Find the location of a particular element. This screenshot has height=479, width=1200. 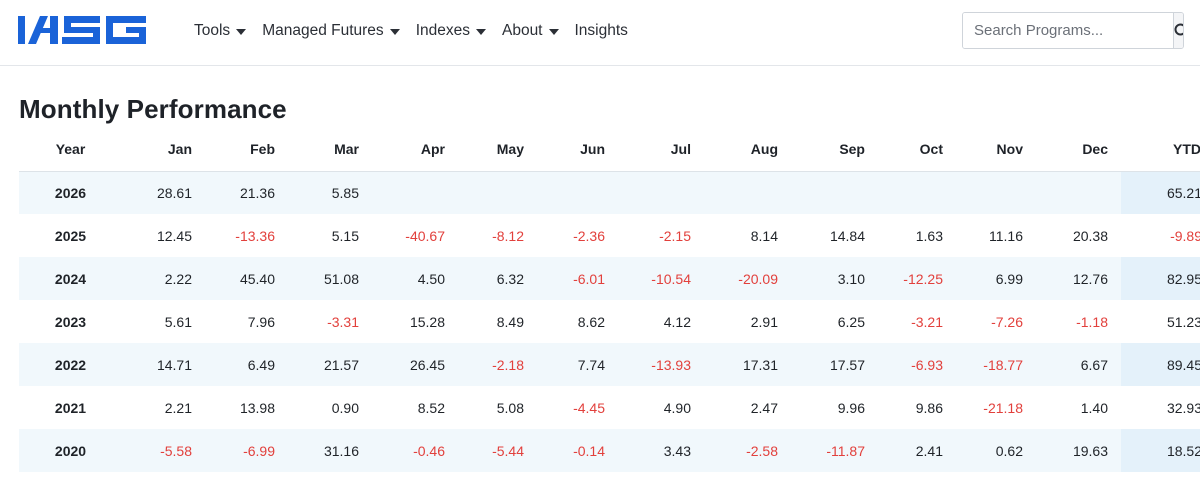

month-value-cell: 20.38 is located at coordinates (1090, 235).